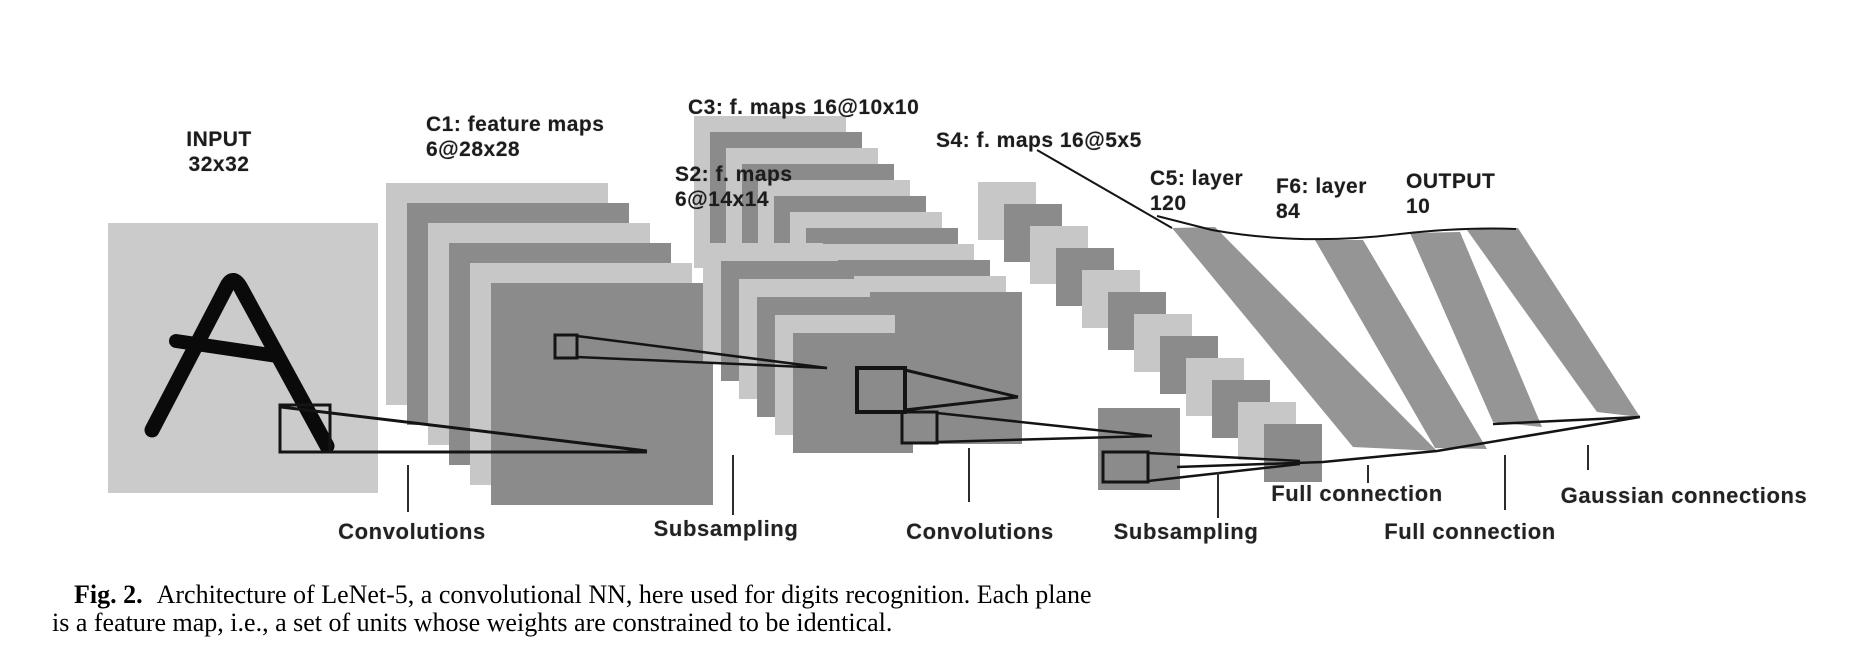 The image size is (1872, 666). What do you see at coordinates (226, 348) in the screenshot?
I see `handwritten-a-crossbar` at bounding box center [226, 348].